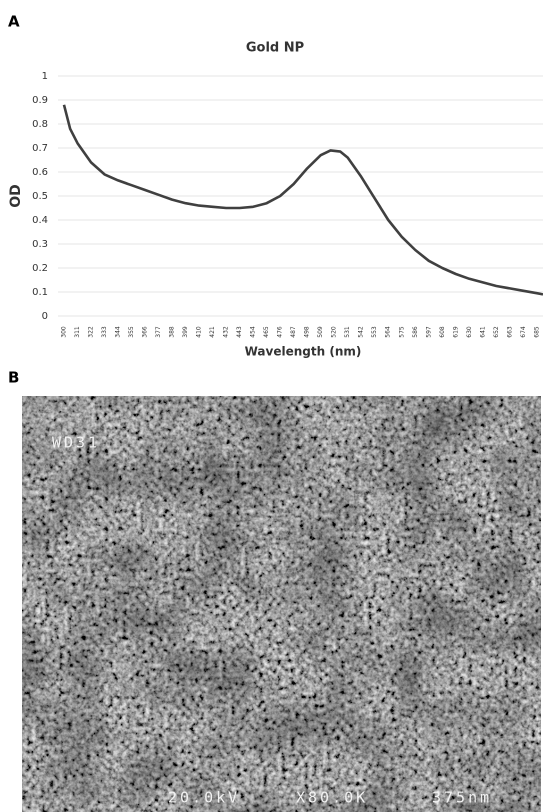 The width and height of the screenshot is (543, 812). What do you see at coordinates (14, 22) in the screenshot?
I see `panel-label: A` at bounding box center [14, 22].